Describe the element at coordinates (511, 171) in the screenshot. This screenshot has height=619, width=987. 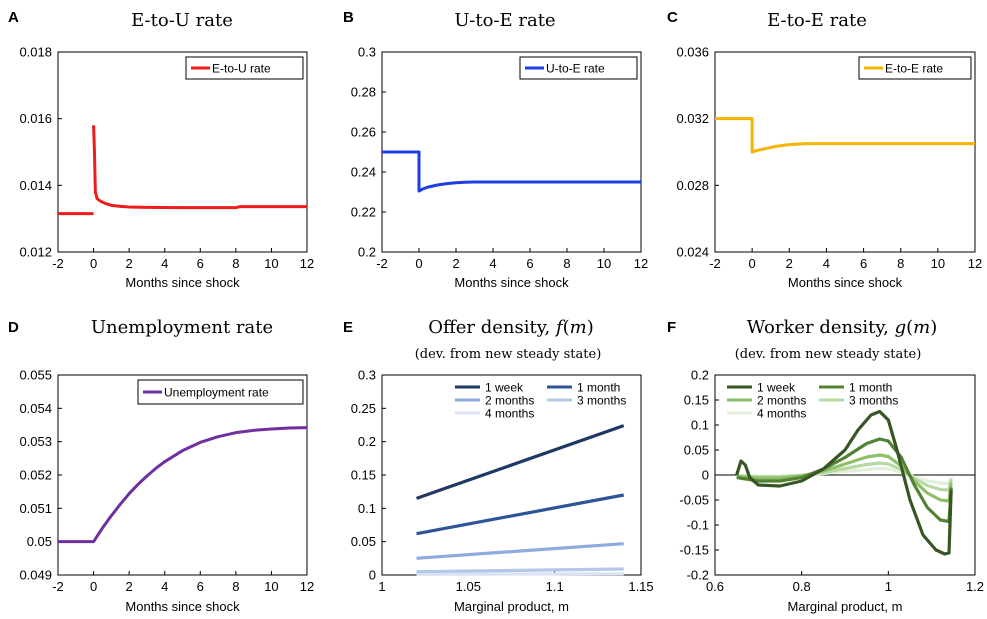
I see `series-line-u-to-e-rate` at that location.